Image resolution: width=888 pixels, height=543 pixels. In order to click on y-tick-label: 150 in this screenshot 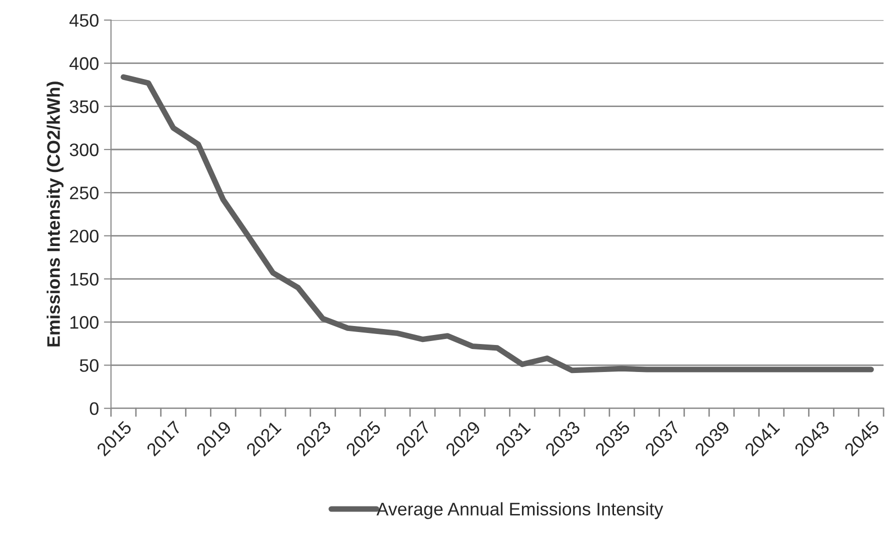, I will do `click(84, 279)`.